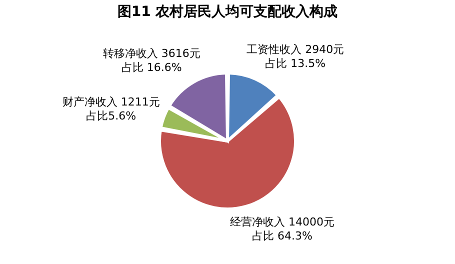 This screenshot has width=455, height=264. I want to click on text: 占比 16.6%, so click(151, 67).